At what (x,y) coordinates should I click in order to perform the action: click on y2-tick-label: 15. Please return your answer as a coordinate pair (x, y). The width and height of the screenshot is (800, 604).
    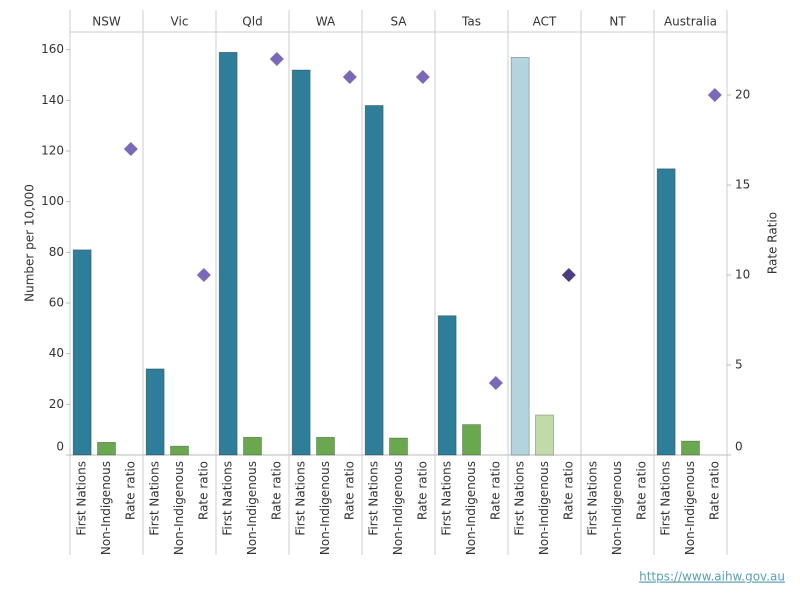
    Looking at the image, I should click on (742, 185).